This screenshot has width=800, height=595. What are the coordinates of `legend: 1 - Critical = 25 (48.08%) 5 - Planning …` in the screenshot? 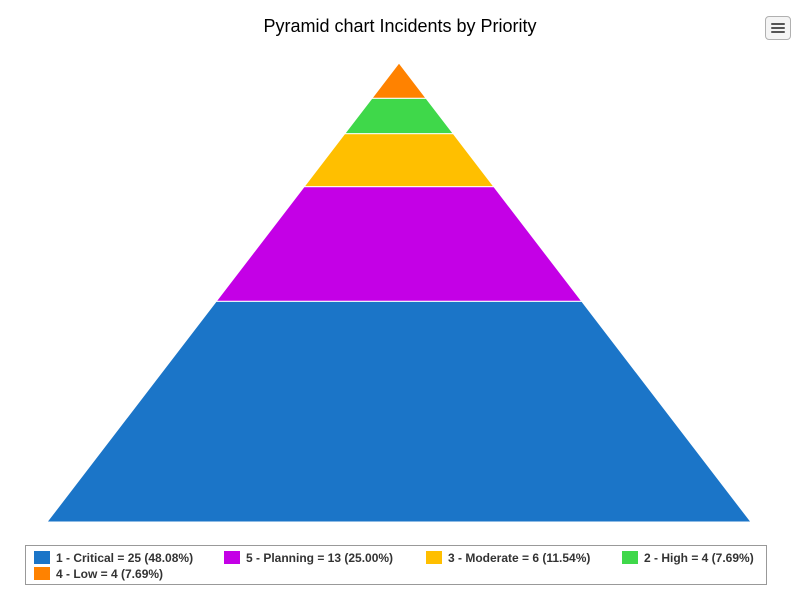 It's located at (396, 565).